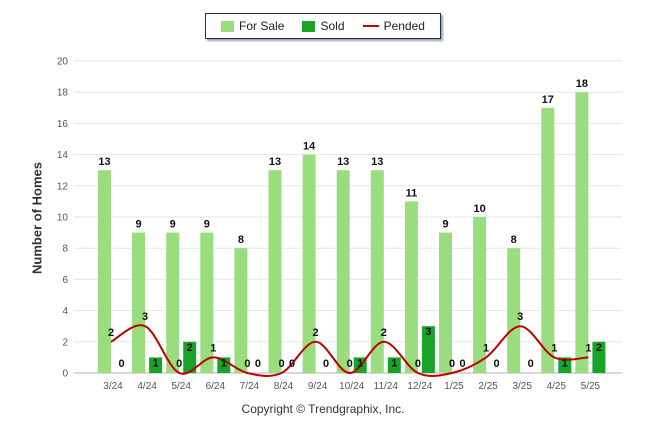 The width and height of the screenshot is (646, 434). What do you see at coordinates (181, 386) in the screenshot?
I see `x-tick-label: 5/24` at bounding box center [181, 386].